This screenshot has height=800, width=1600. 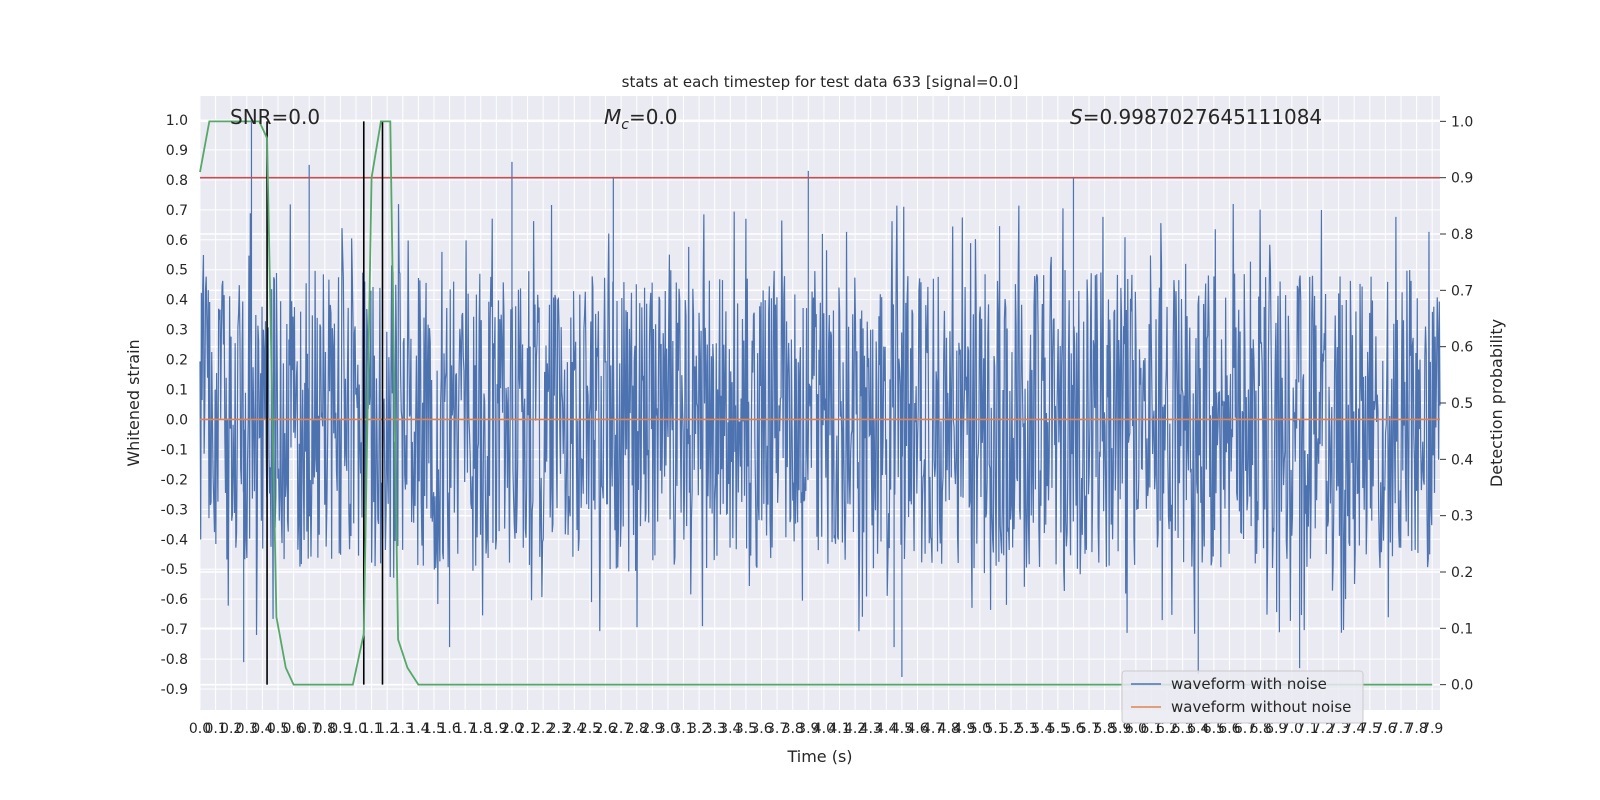 I want to click on x-tick-label: 7.6, so click(x=1385, y=729).